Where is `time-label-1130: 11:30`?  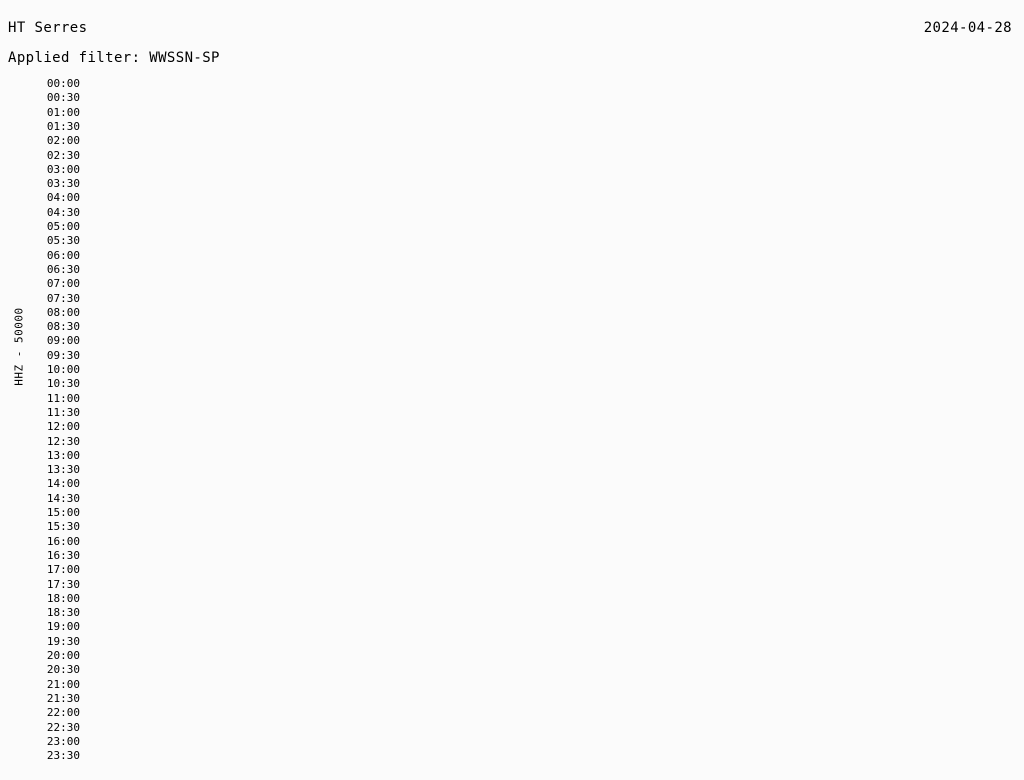
time-label-1130: 11:30 is located at coordinates (63, 412).